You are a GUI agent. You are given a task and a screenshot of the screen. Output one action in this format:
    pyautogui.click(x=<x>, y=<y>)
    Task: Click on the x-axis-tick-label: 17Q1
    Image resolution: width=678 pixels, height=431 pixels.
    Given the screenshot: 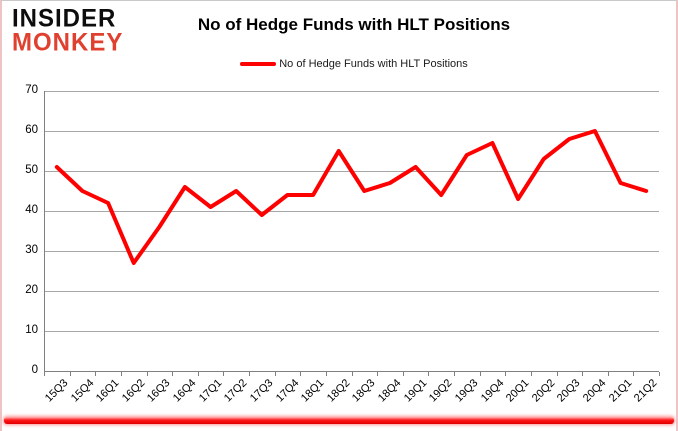 What is the action you would take?
    pyautogui.click(x=210, y=391)
    